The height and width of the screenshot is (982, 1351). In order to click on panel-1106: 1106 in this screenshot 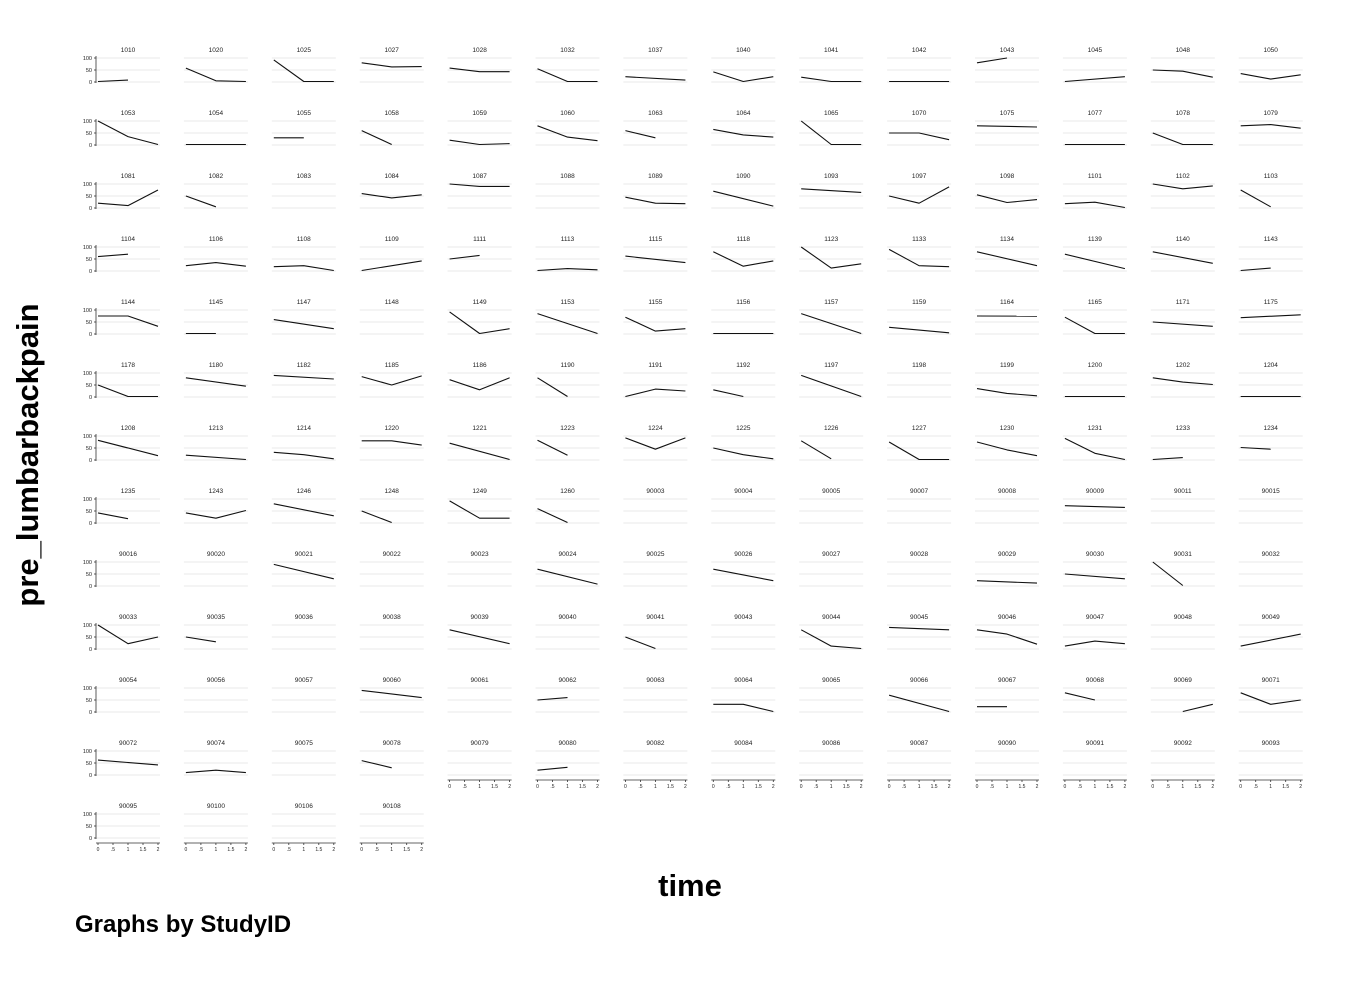, I will do `click(215, 254)`.